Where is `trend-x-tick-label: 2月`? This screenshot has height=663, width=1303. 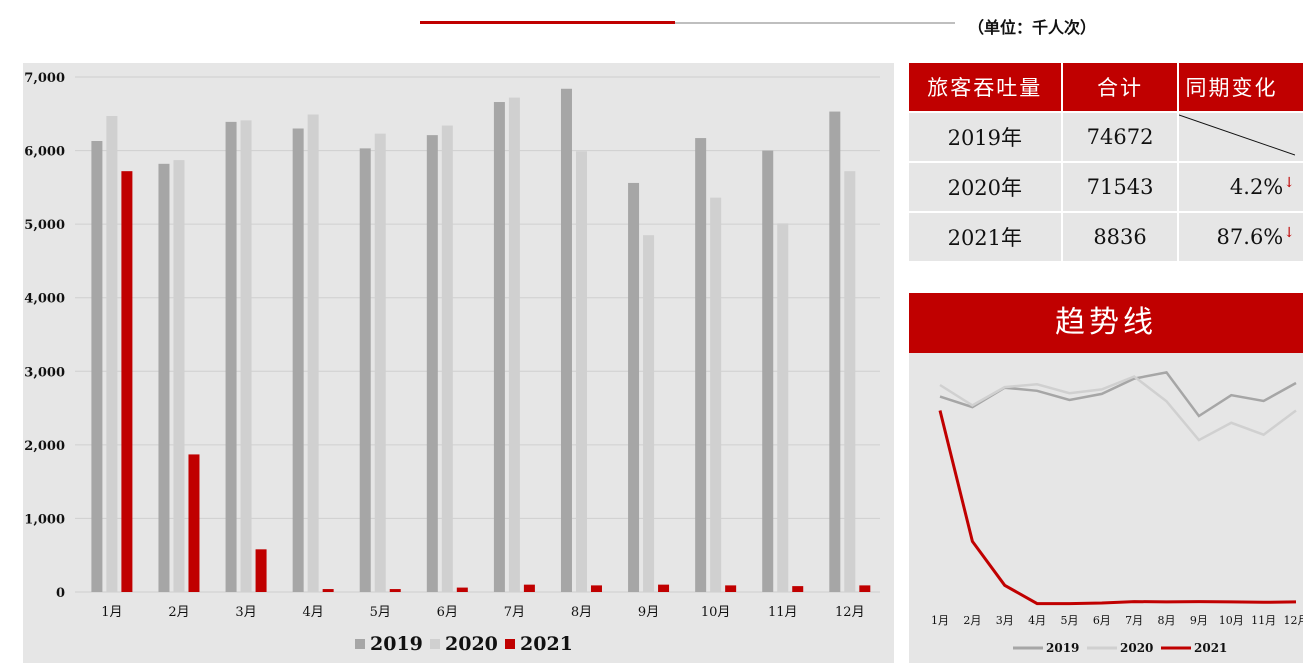
trend-x-tick-label: 2月 is located at coordinates (972, 620).